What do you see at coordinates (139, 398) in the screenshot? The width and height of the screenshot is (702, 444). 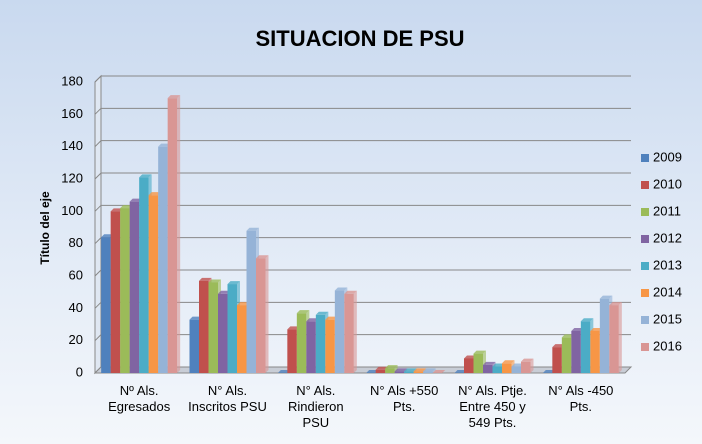 I see `x-tick-label: Nº Als. Egresados` at bounding box center [139, 398].